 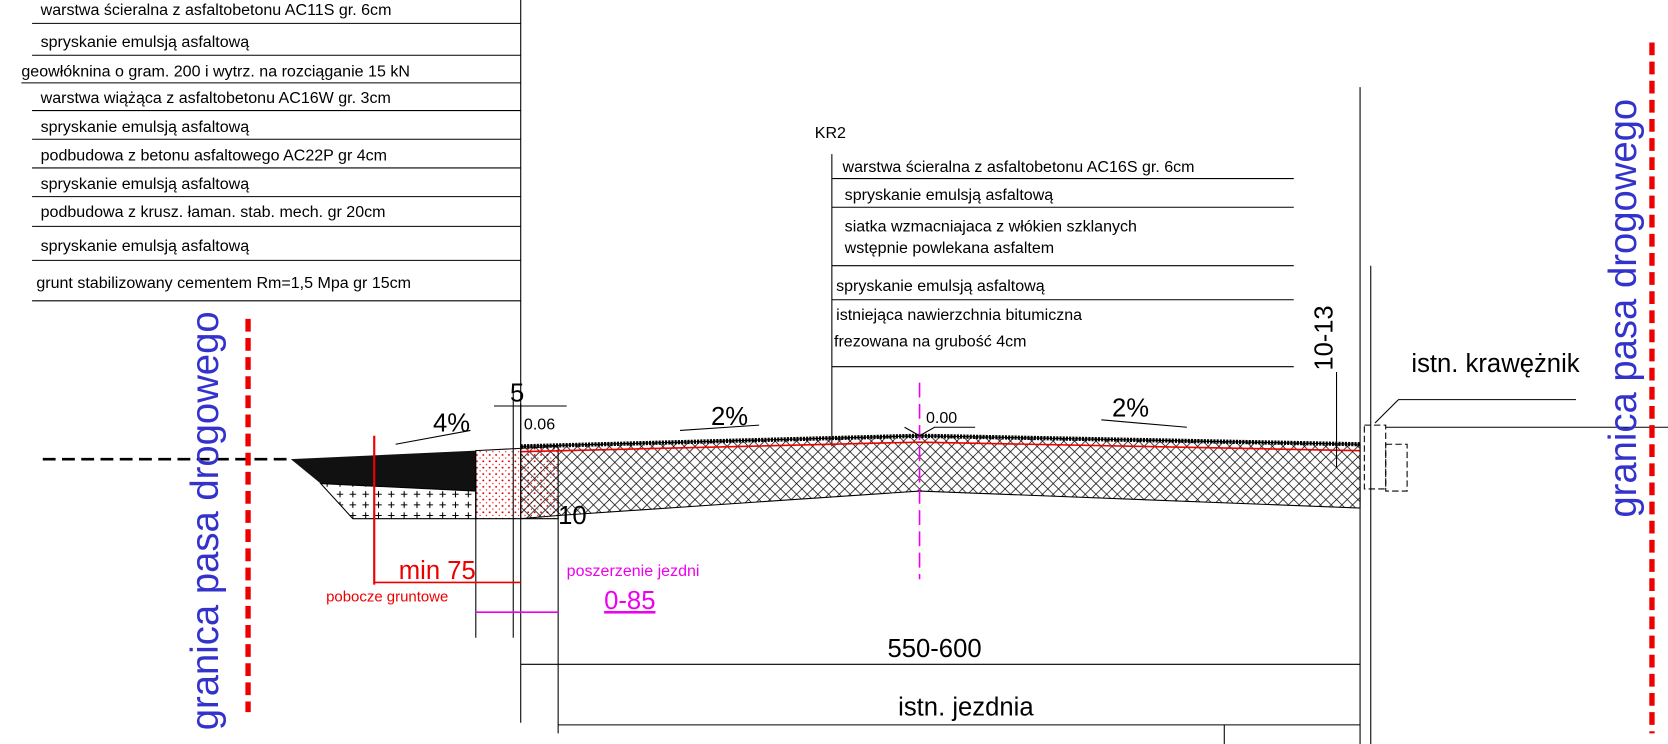 I want to click on dimension: 10, so click(x=572, y=516).